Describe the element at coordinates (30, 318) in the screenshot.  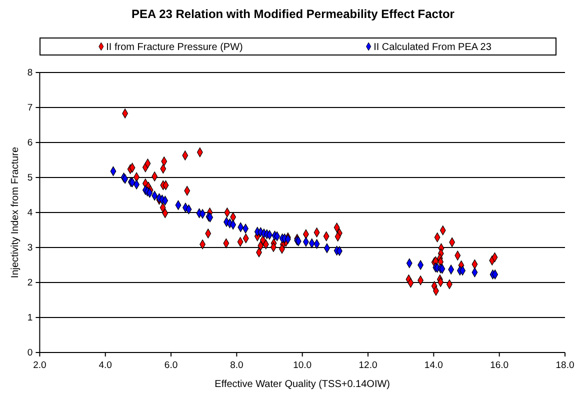
I see `y-tick-label: 1` at that location.